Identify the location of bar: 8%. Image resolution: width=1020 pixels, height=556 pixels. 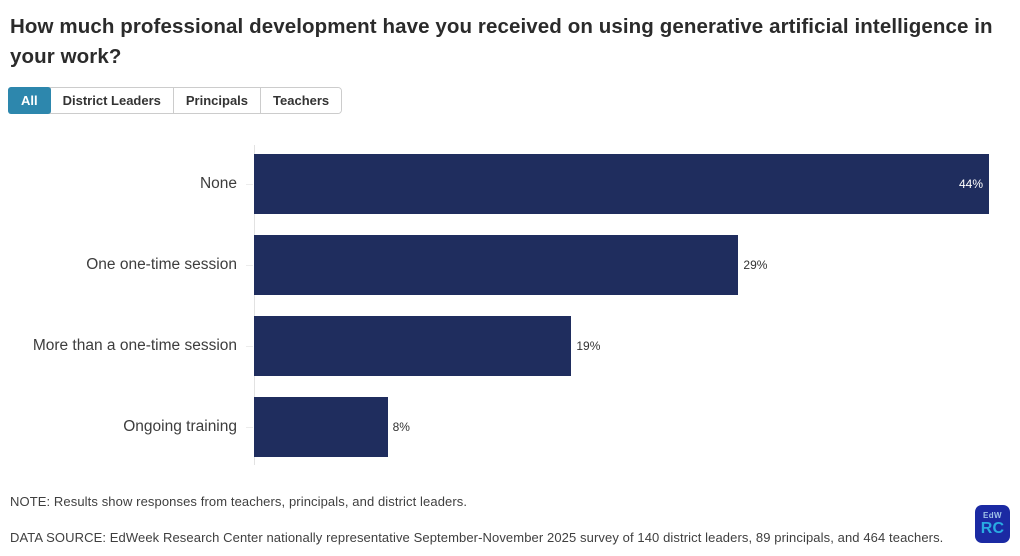
(332, 427).